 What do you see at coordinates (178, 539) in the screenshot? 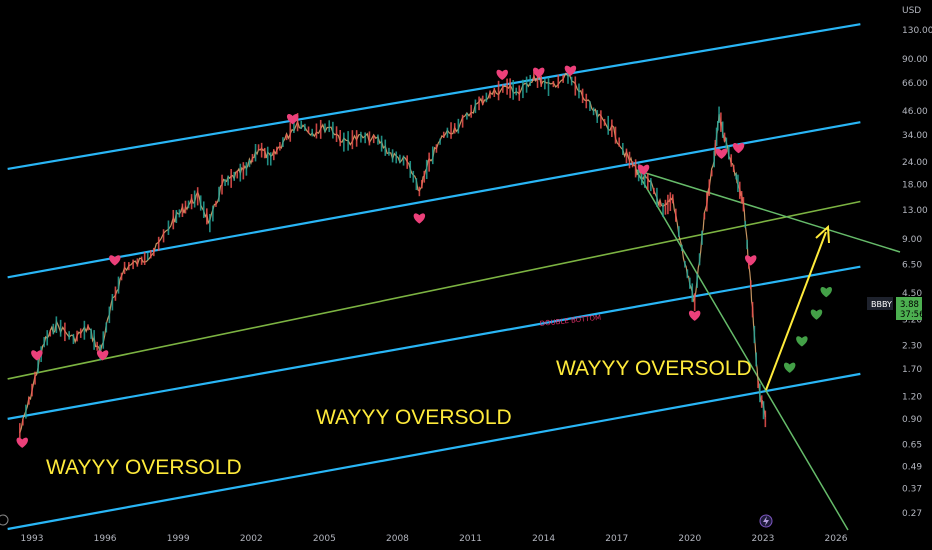
I see `x-tick-label: 1999` at bounding box center [178, 539].